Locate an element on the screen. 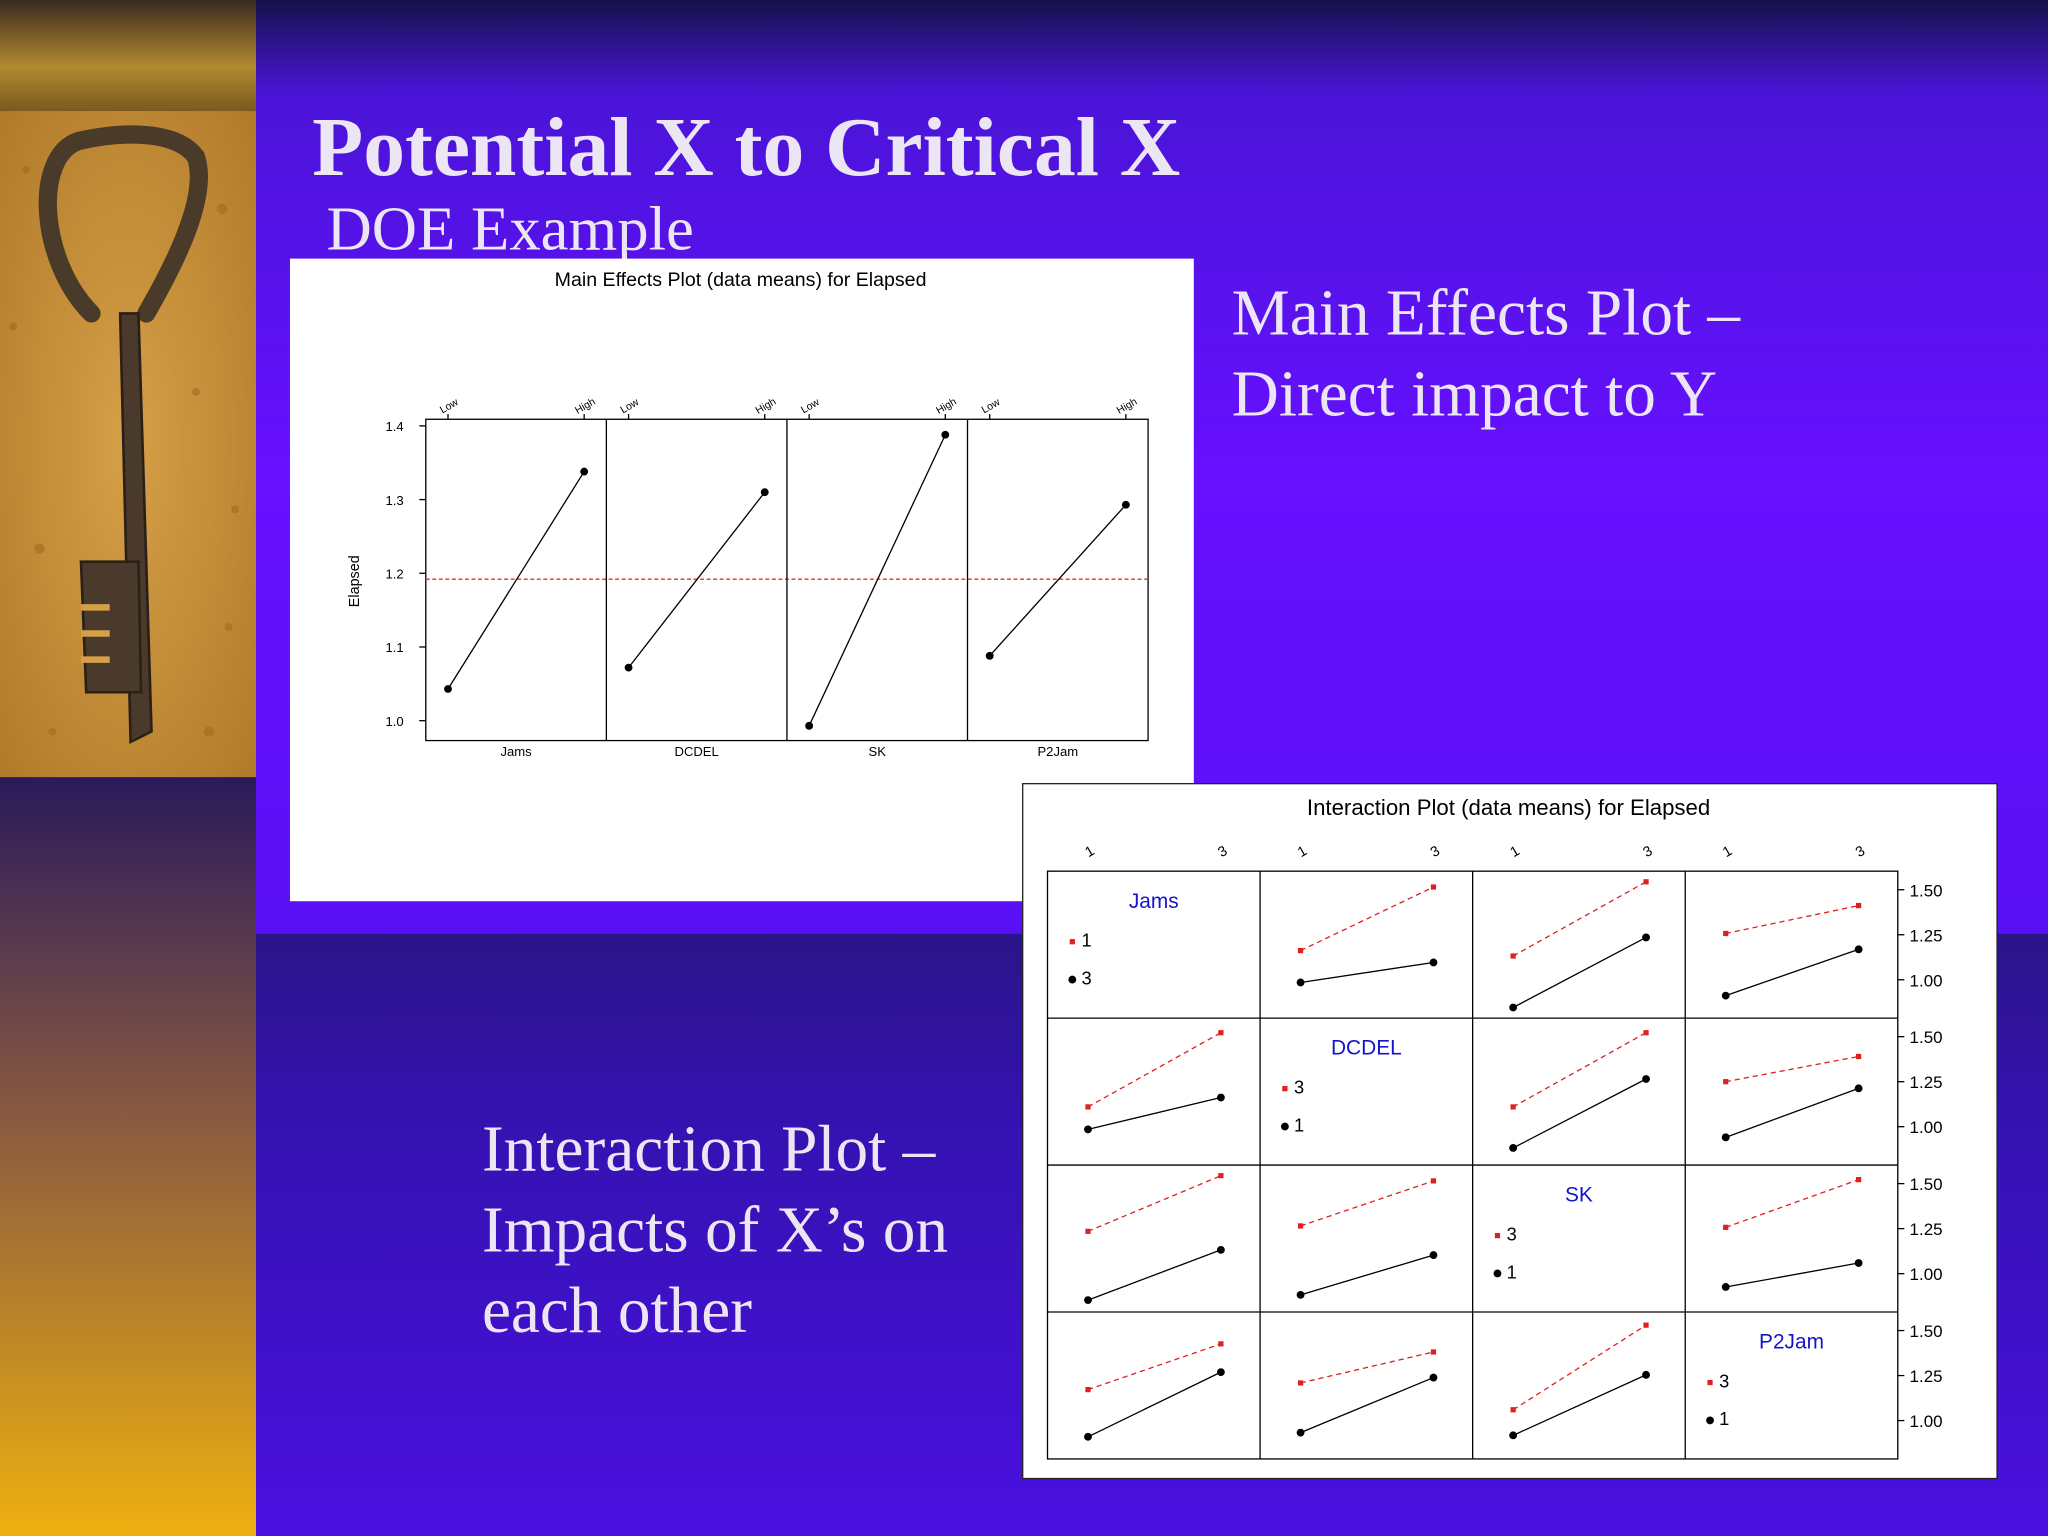 The height and width of the screenshot is (1536, 2048). note-line: Interaction Plot – is located at coordinates (709, 1149).